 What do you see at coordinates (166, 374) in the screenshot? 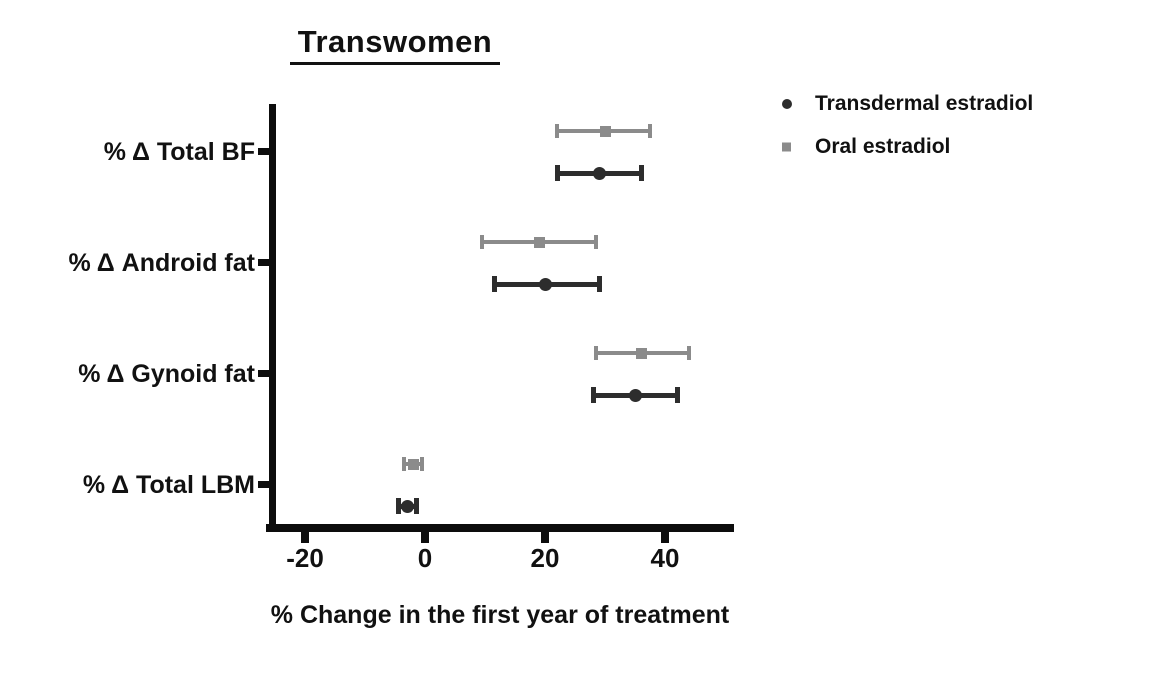
I see `category-label-gynoid-fat: % Δ Gynoid fat` at bounding box center [166, 374].